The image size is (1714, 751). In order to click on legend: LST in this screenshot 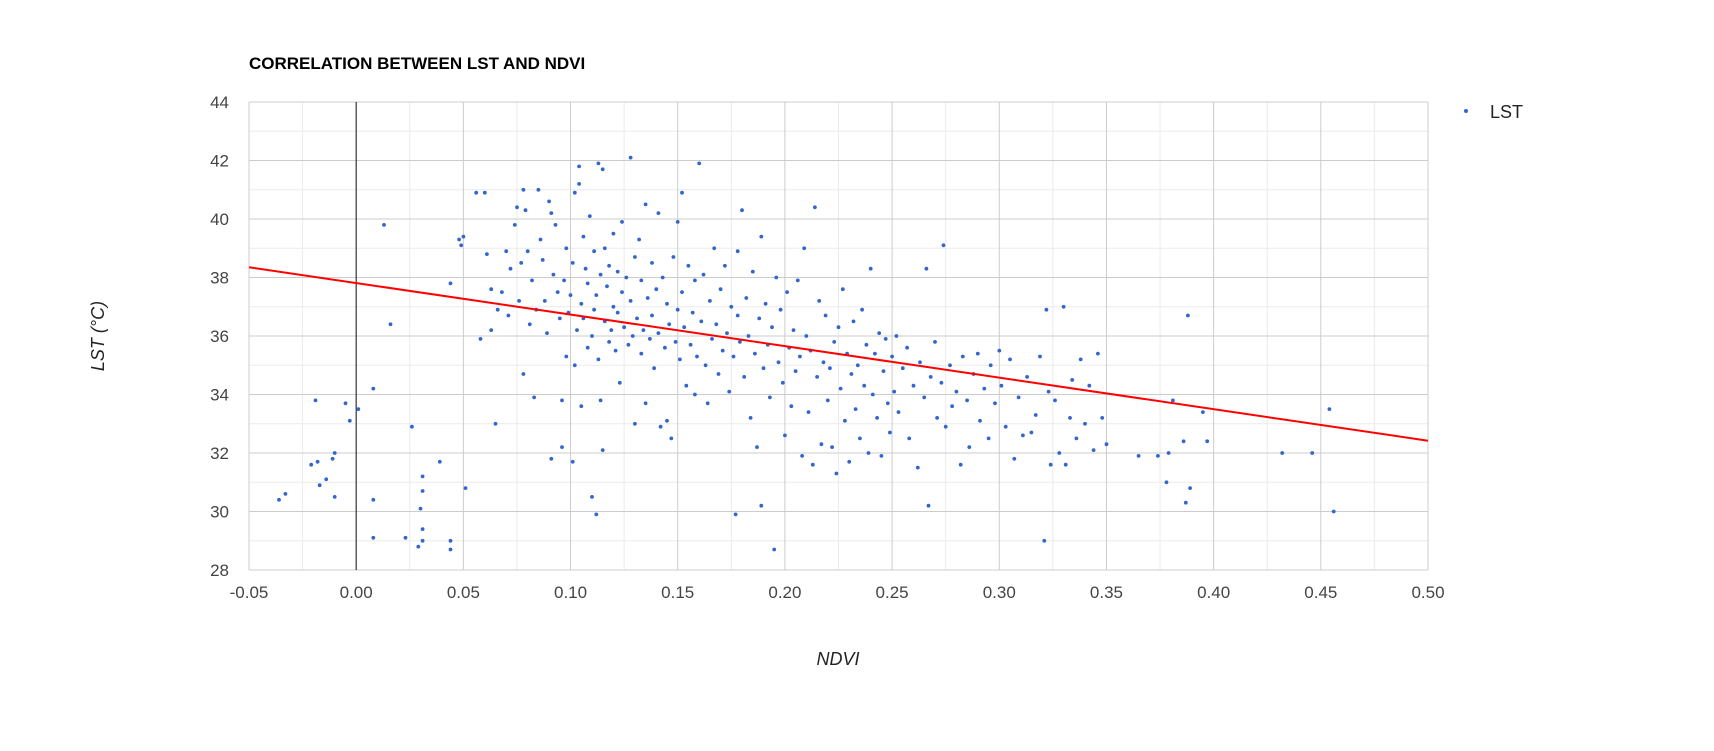, I will do `click(1493, 112)`.